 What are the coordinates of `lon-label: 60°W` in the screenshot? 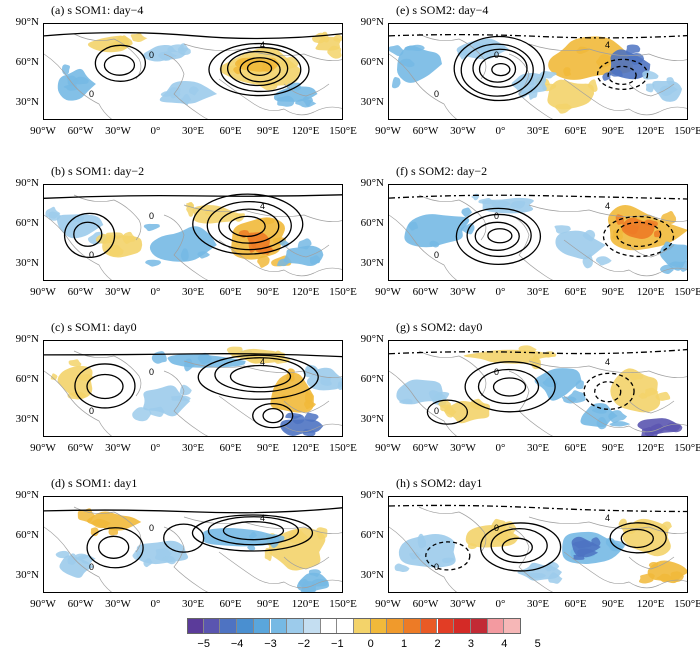 It's located at (80, 448).